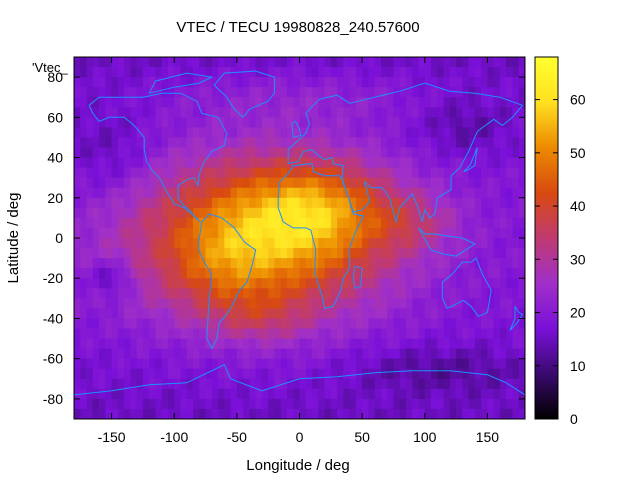  Describe the element at coordinates (578, 100) in the screenshot. I see `colorbar-tick-label: 60` at that location.